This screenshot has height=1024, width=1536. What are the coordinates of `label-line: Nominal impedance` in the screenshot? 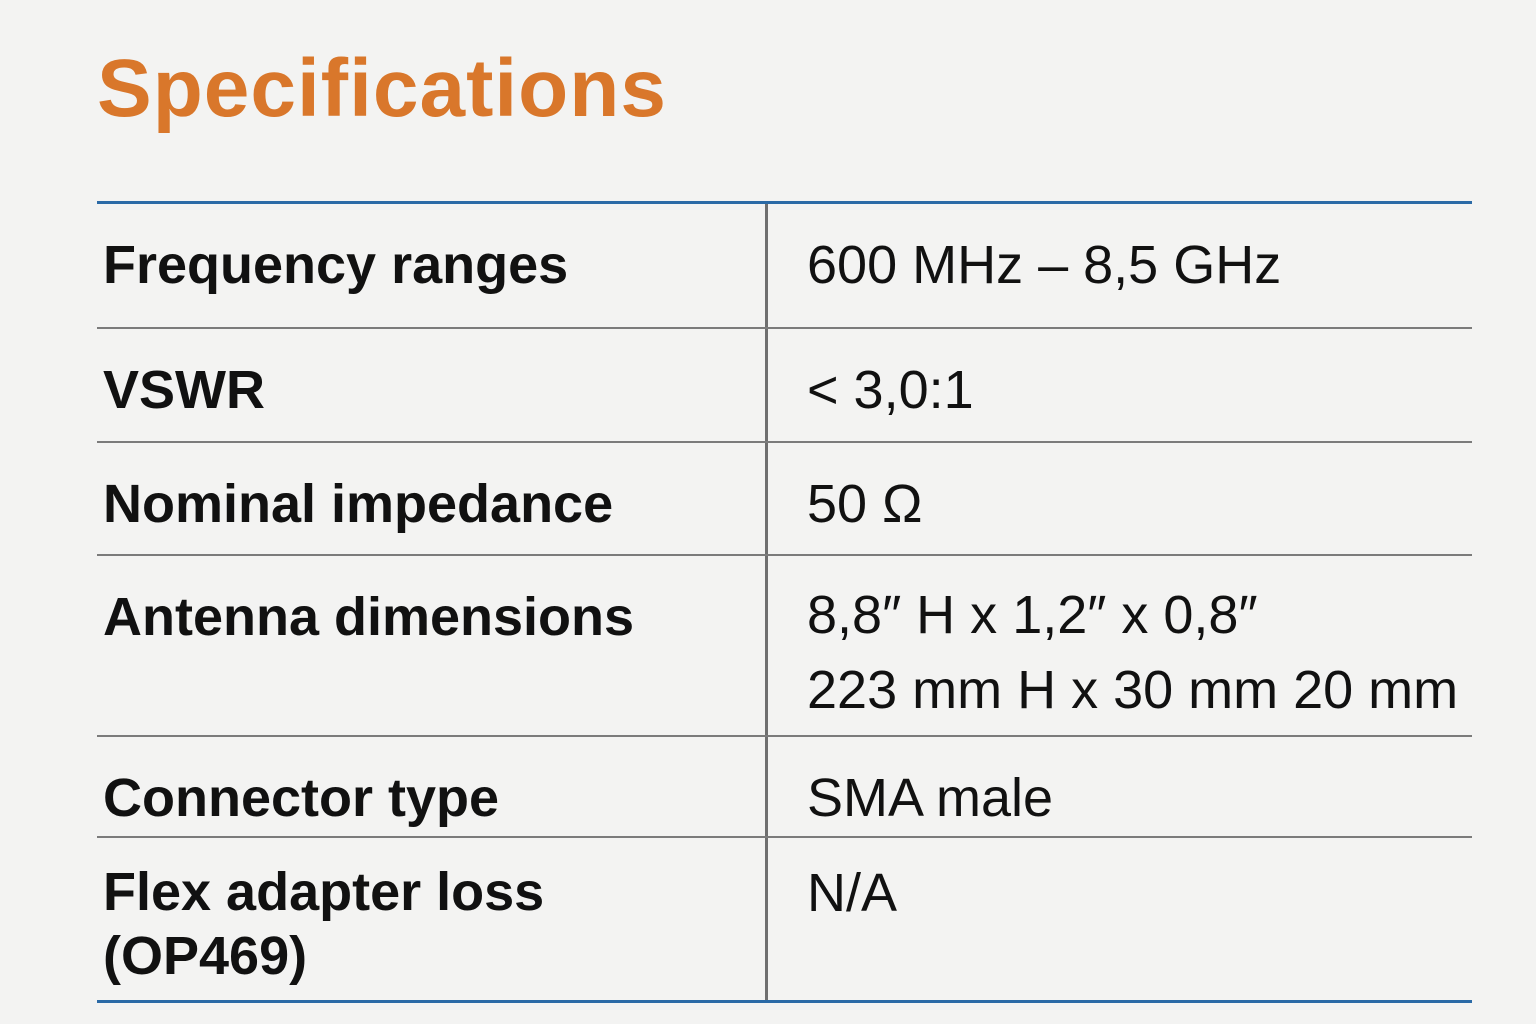 It's located at (358, 504).